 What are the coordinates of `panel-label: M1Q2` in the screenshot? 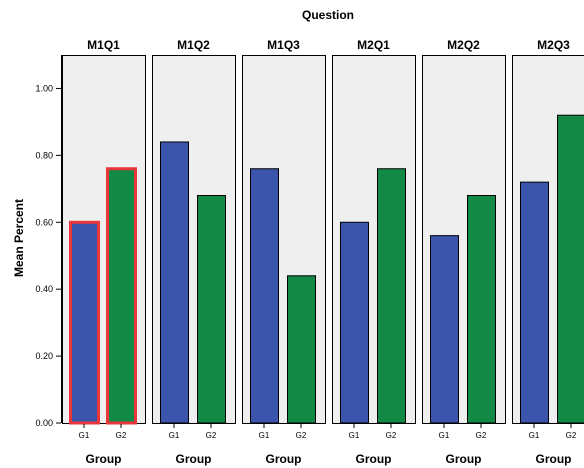 It's located at (193, 45).